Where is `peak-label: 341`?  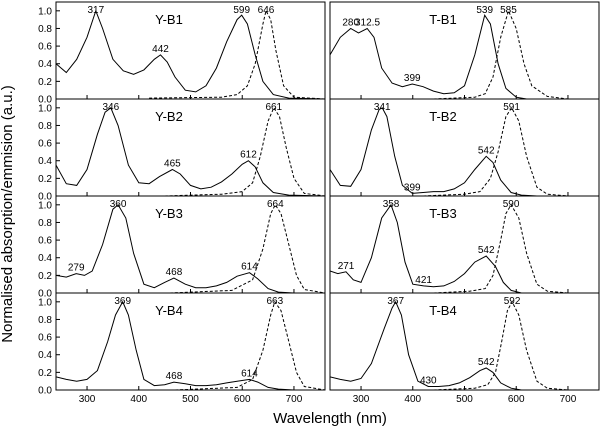
peak-label: 341 is located at coordinates (382, 107).